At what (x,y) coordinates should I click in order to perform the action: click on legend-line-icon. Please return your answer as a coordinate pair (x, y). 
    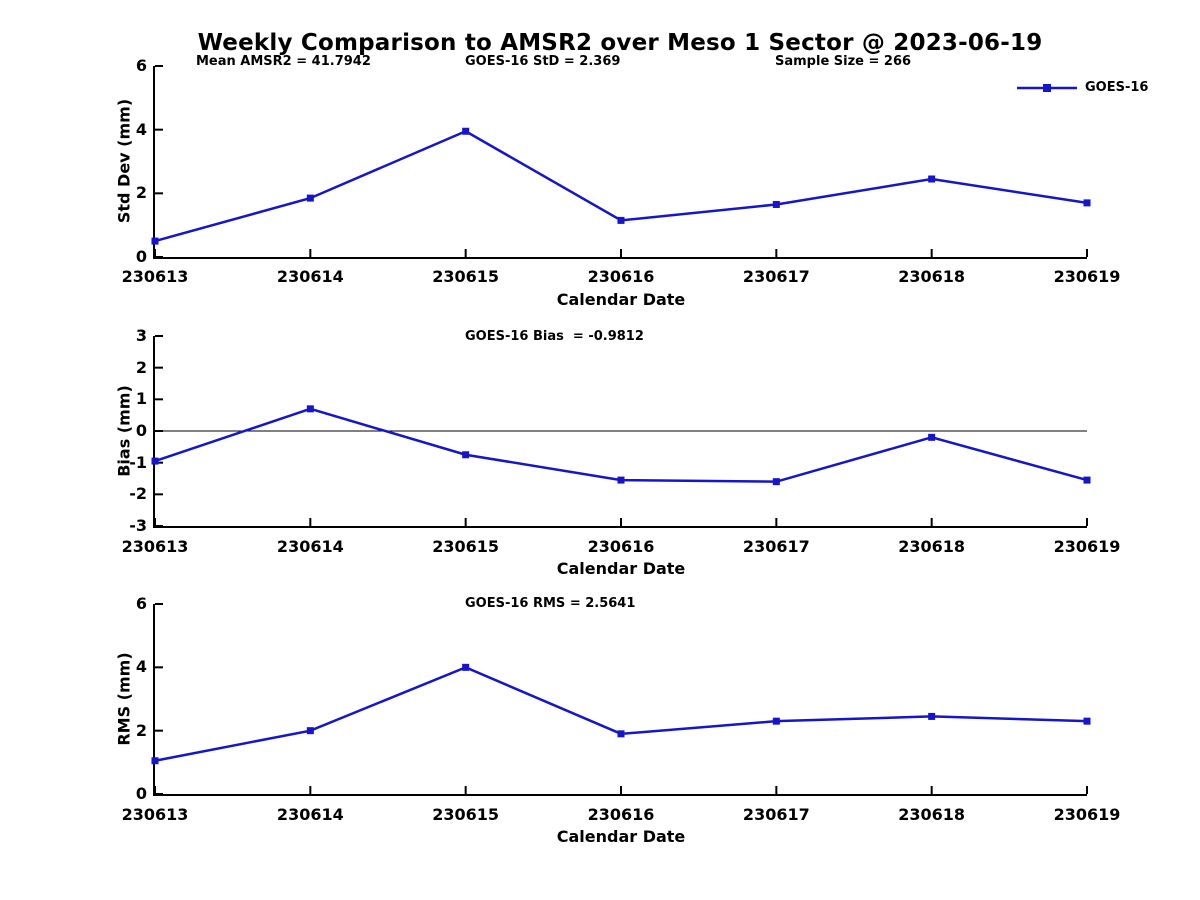
    Looking at the image, I should click on (1047, 88).